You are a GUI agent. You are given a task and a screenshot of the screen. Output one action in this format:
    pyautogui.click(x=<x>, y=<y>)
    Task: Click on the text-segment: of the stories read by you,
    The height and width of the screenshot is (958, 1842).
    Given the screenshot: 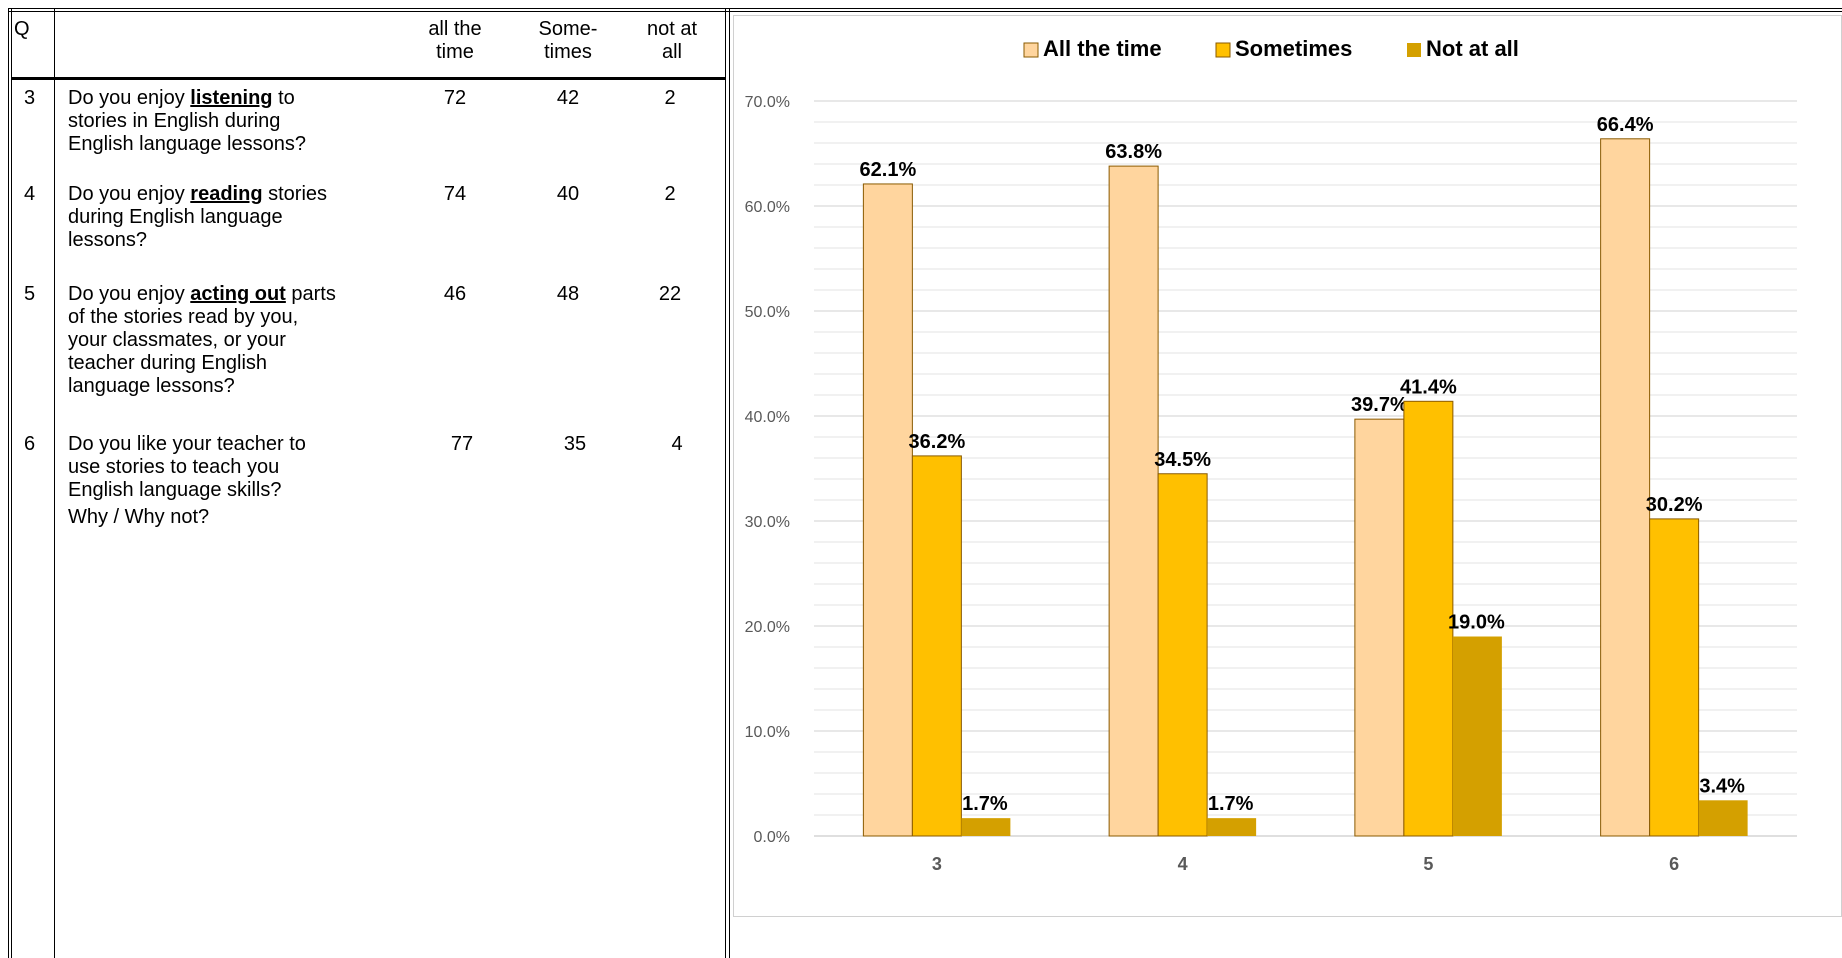 What is the action you would take?
    pyautogui.click(x=183, y=317)
    